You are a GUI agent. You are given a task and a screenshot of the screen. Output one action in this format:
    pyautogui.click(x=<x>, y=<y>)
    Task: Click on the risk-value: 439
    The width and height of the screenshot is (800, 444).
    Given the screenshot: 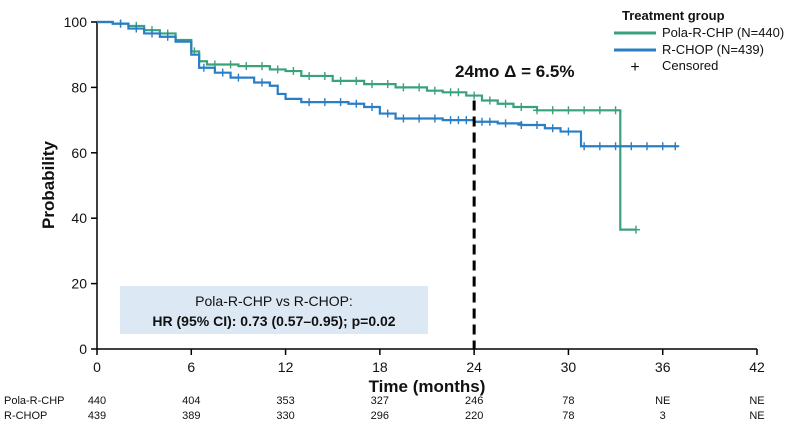 What is the action you would take?
    pyautogui.click(x=97, y=416)
    